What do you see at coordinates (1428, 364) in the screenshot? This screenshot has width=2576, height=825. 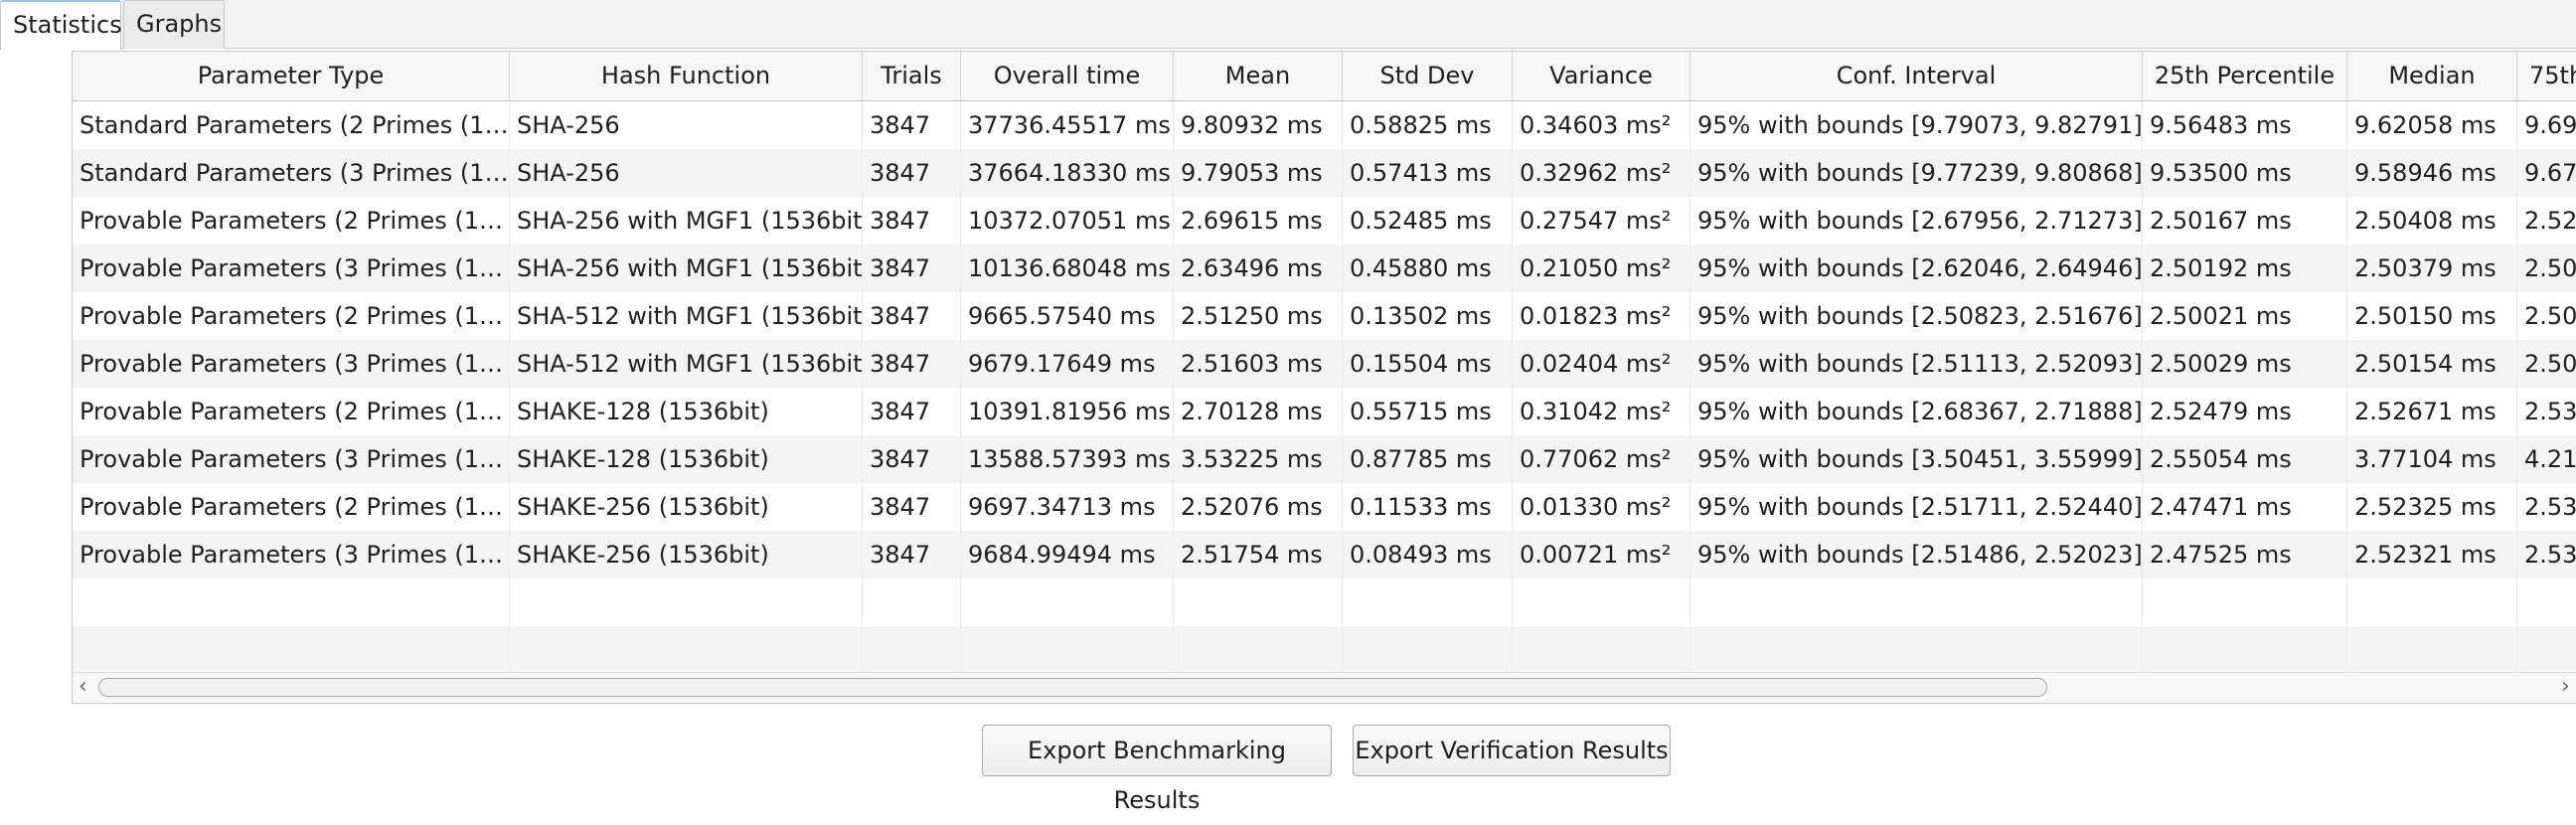 I see `cell-std-dev: 0.15504 ms` at bounding box center [1428, 364].